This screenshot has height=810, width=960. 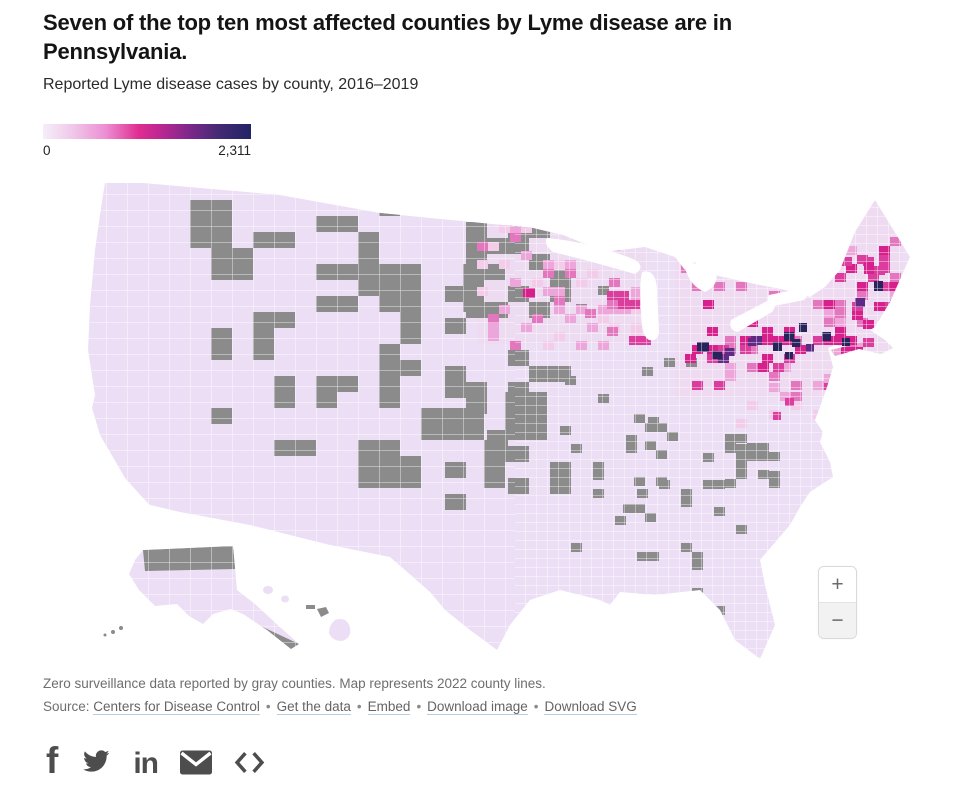 What do you see at coordinates (593, 256) in the screenshot?
I see `lake-superior` at bounding box center [593, 256].